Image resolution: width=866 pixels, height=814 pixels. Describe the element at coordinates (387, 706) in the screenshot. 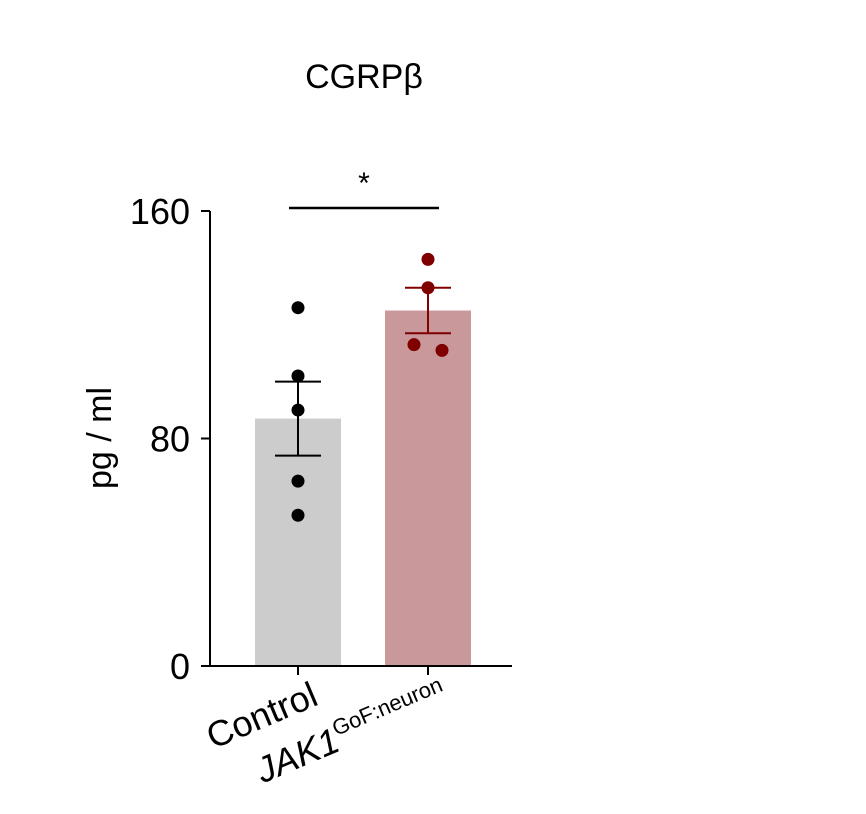

I see `x-tick-label-sup-1: GoF:neuron` at that location.